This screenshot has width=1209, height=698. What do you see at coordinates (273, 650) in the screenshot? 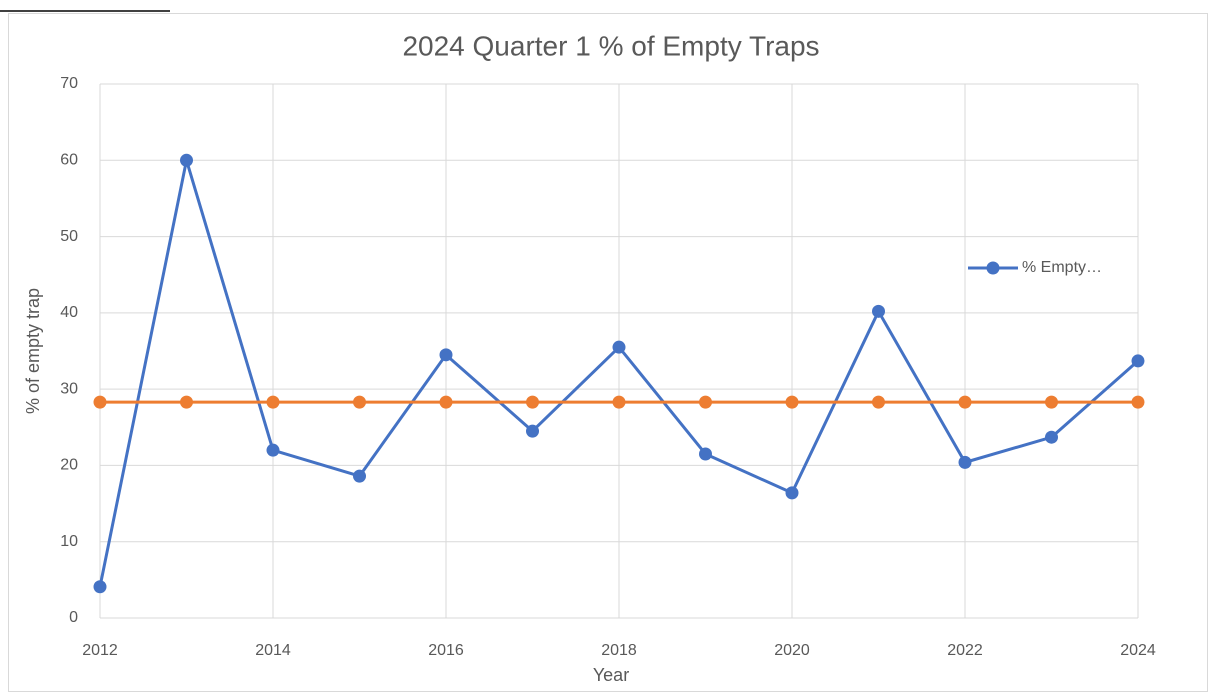
I see `x-tick-label: 2014` at bounding box center [273, 650].